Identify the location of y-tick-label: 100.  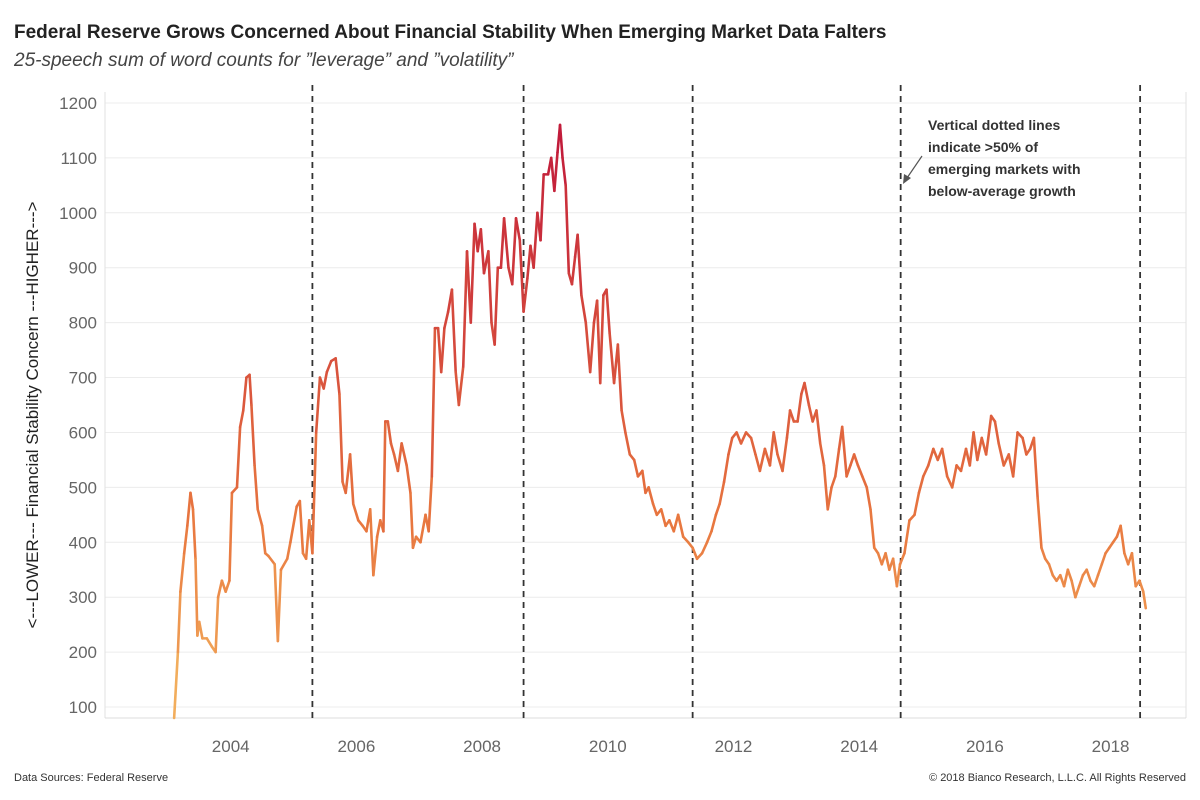
(83, 707).